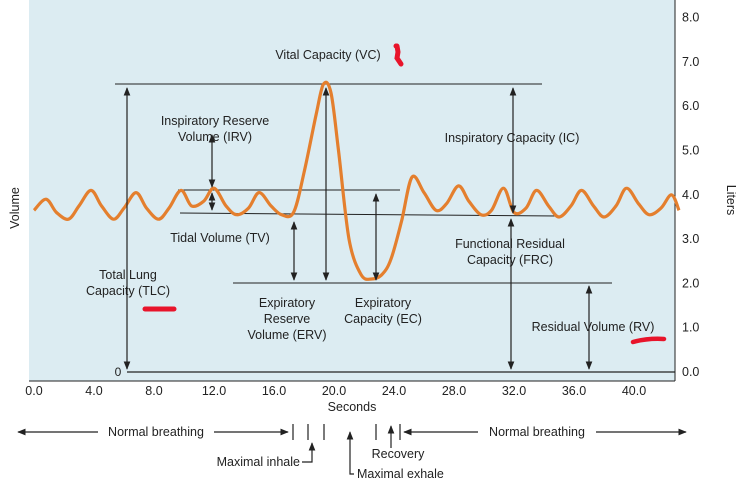  I want to click on vc-highlight-mark, so click(399, 55).